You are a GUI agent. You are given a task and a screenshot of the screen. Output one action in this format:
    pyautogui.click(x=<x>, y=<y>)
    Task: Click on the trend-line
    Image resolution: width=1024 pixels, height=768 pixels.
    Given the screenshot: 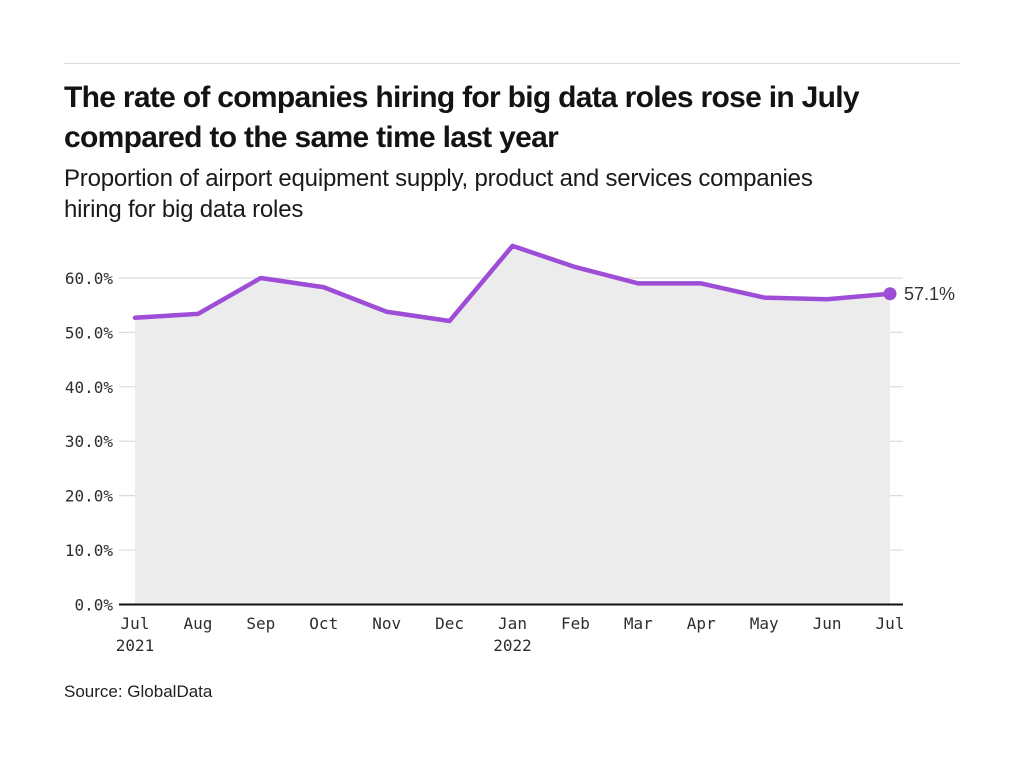 What is the action you would take?
    pyautogui.click(x=512, y=283)
    